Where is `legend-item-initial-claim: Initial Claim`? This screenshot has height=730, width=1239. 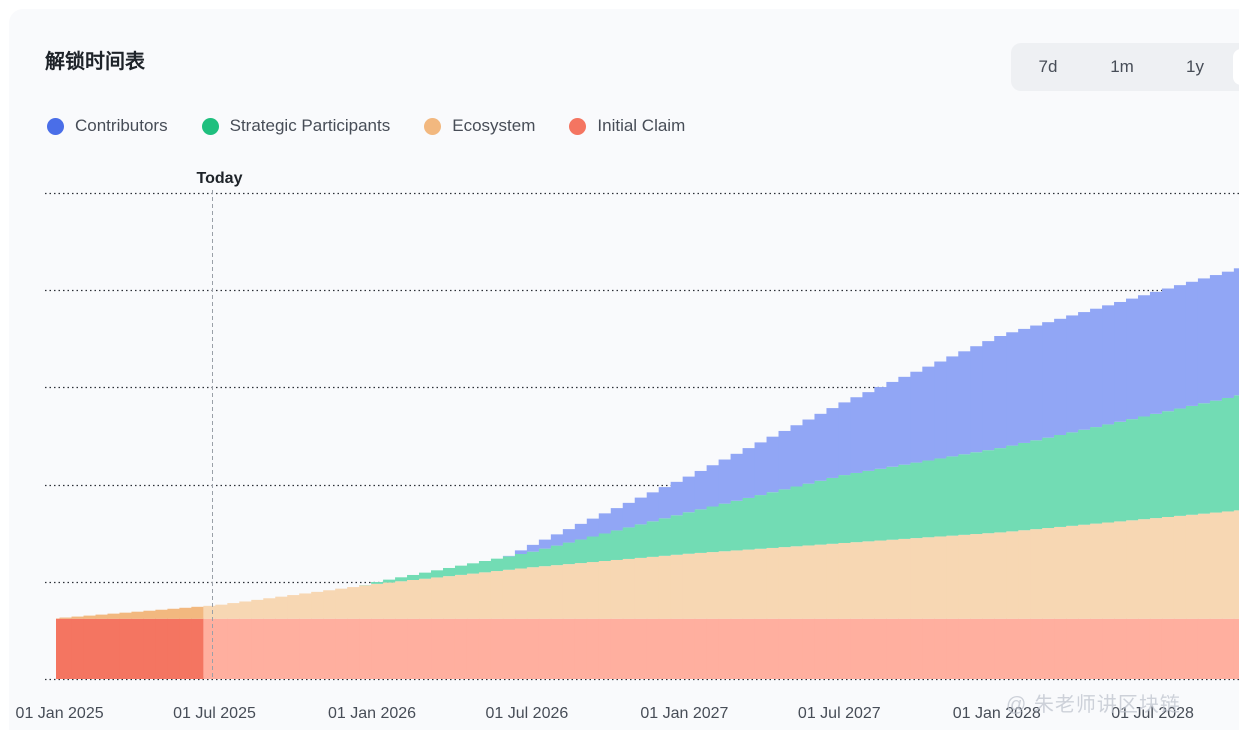
legend-item-initial-claim: Initial Claim is located at coordinates (627, 126).